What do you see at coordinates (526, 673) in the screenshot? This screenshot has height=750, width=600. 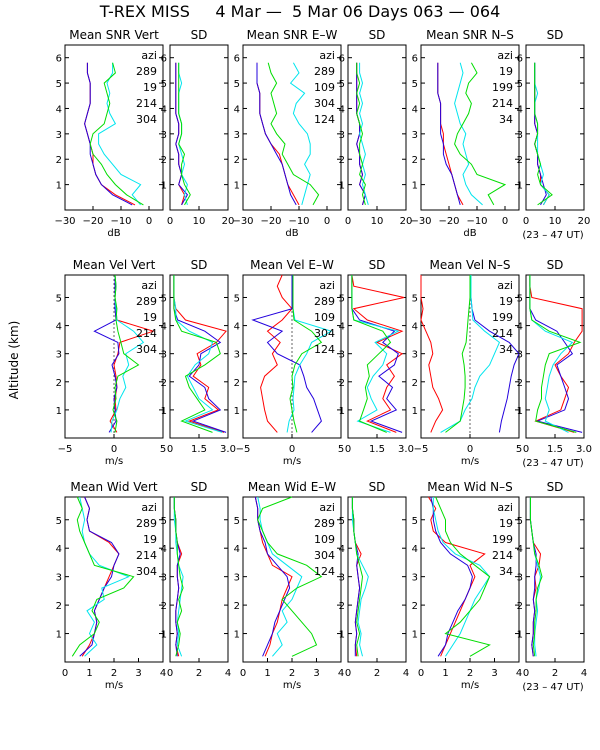 I see `row-wid-panel-6-xtick-label: 0` at bounding box center [526, 673].